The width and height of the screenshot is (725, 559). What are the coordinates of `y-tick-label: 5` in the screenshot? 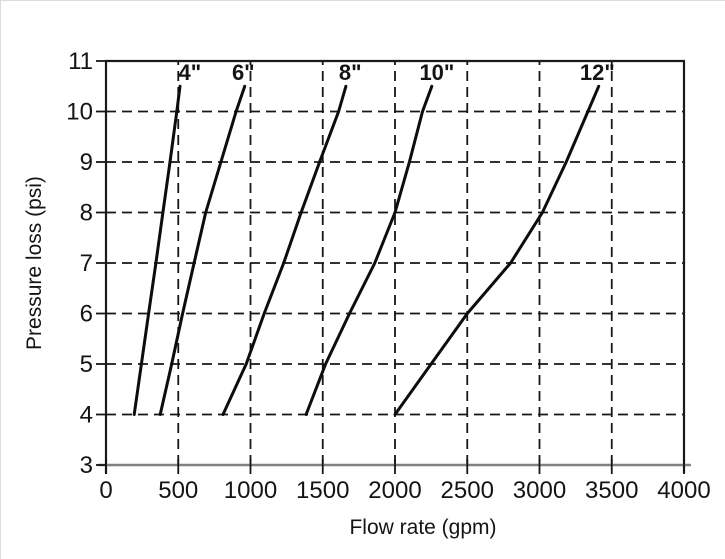 It's located at (86, 364).